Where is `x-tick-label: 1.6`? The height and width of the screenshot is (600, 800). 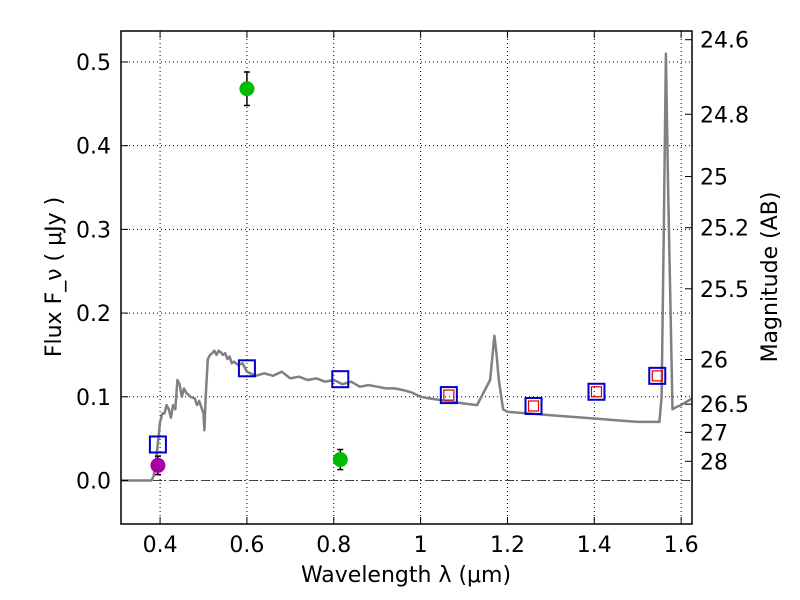
x-tick-label: 1.6 is located at coordinates (681, 545).